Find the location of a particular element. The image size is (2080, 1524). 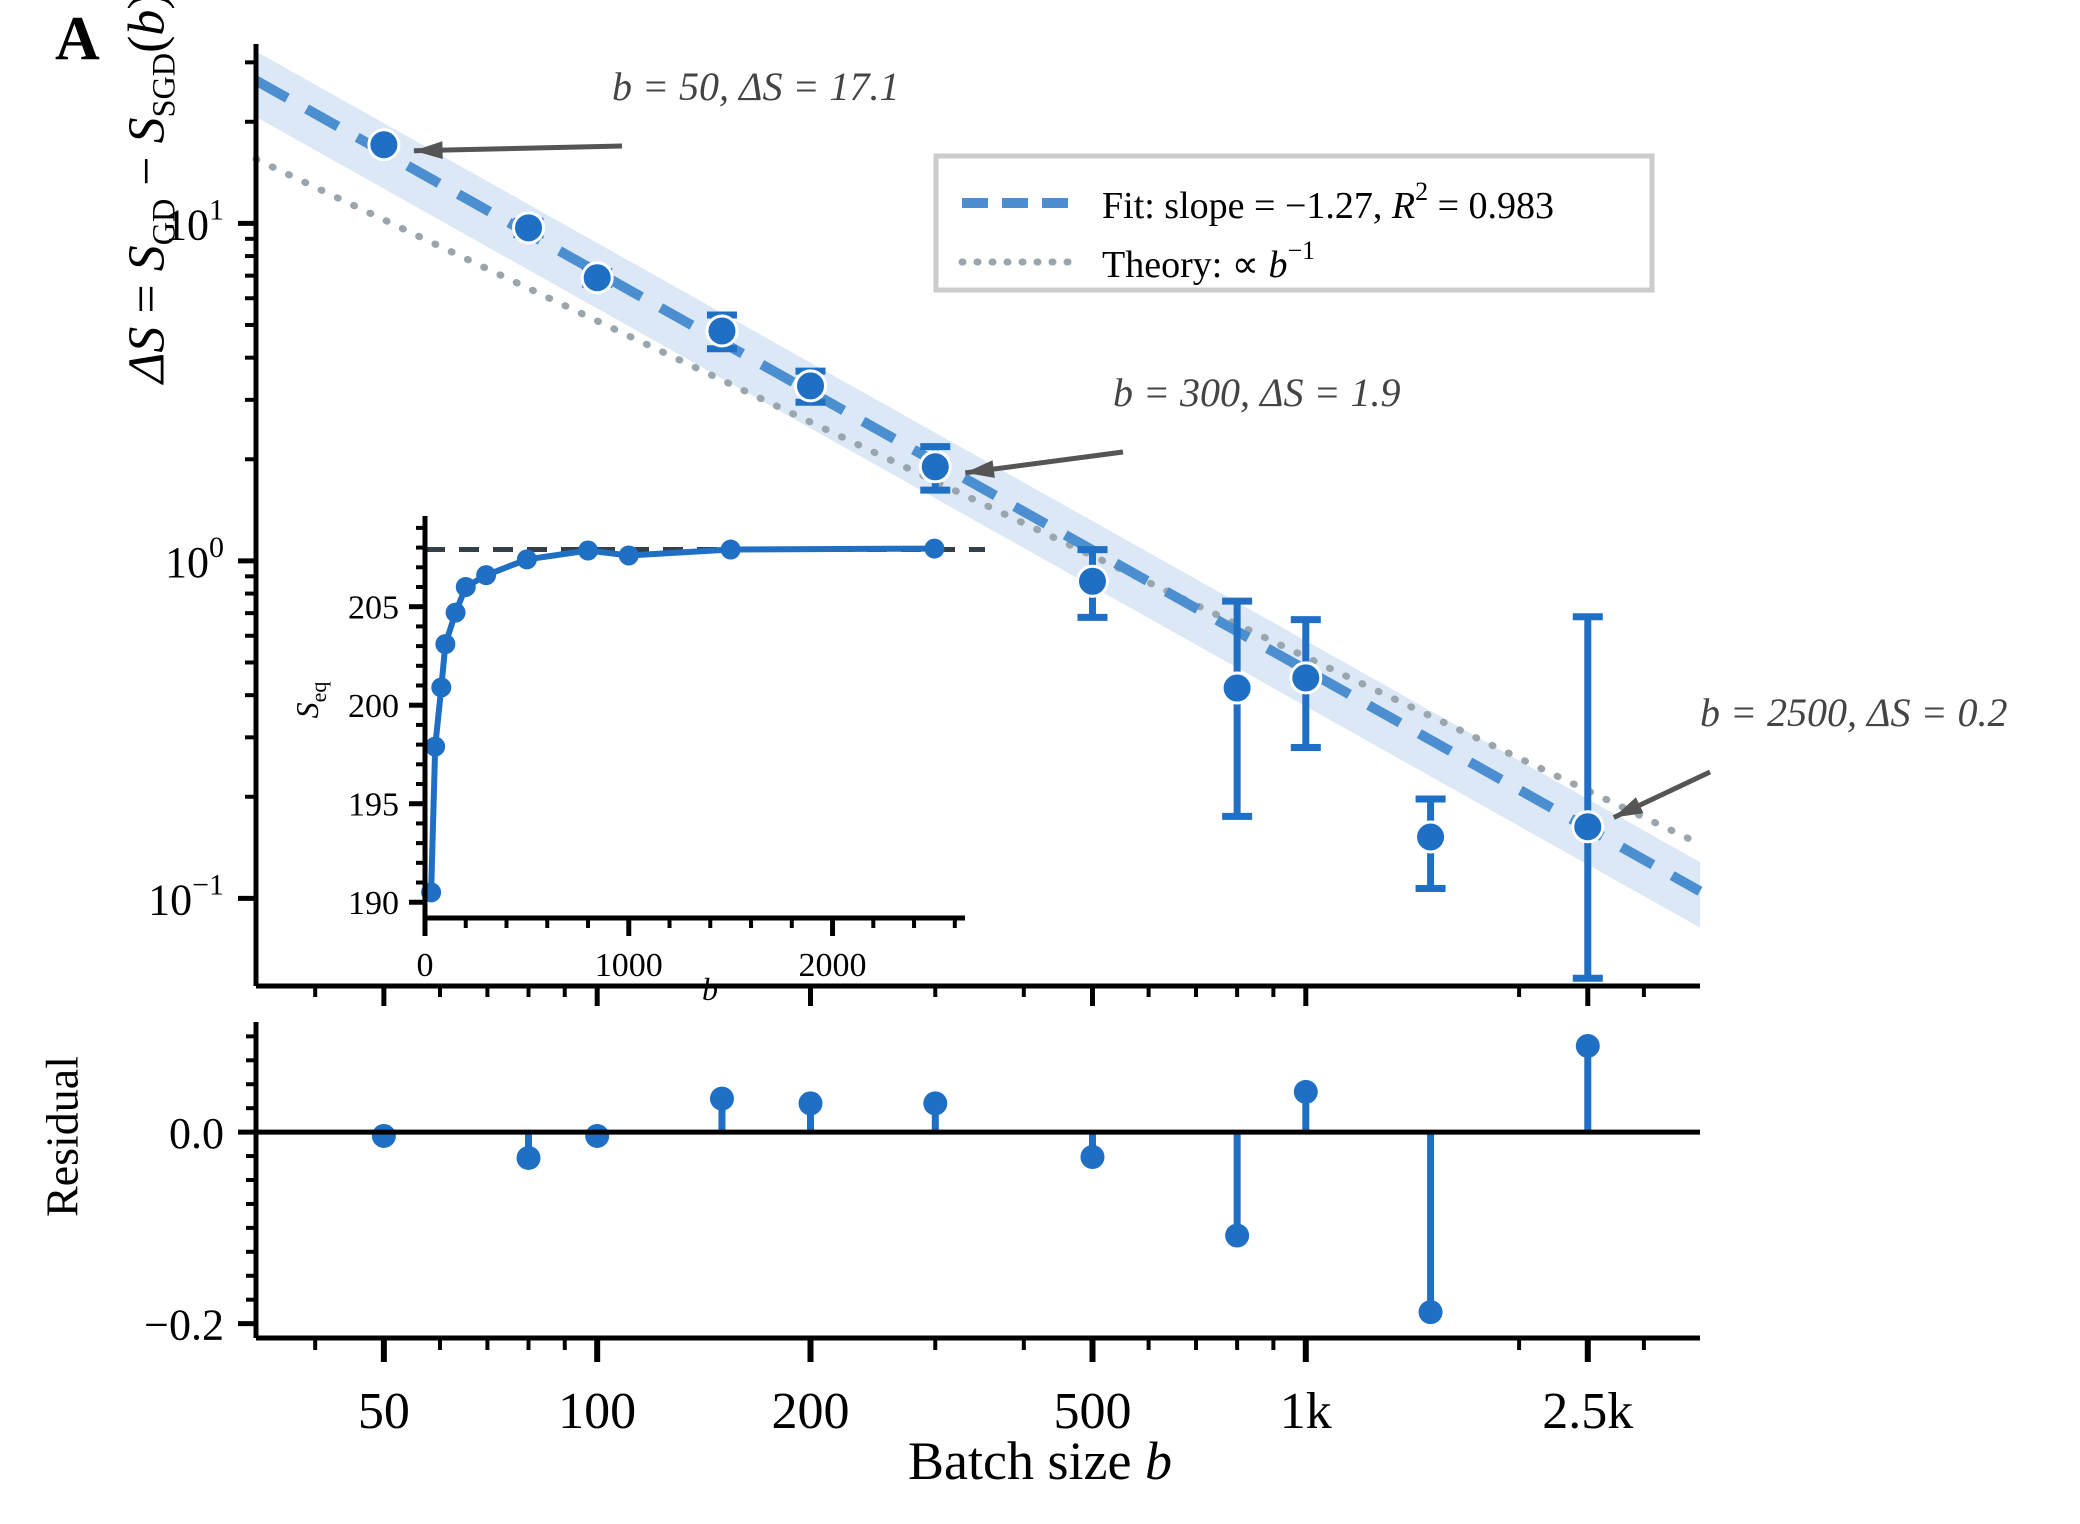

main-y-ticks: 10¹ 10⁰ 10⁻¹ is located at coordinates (202, 492).